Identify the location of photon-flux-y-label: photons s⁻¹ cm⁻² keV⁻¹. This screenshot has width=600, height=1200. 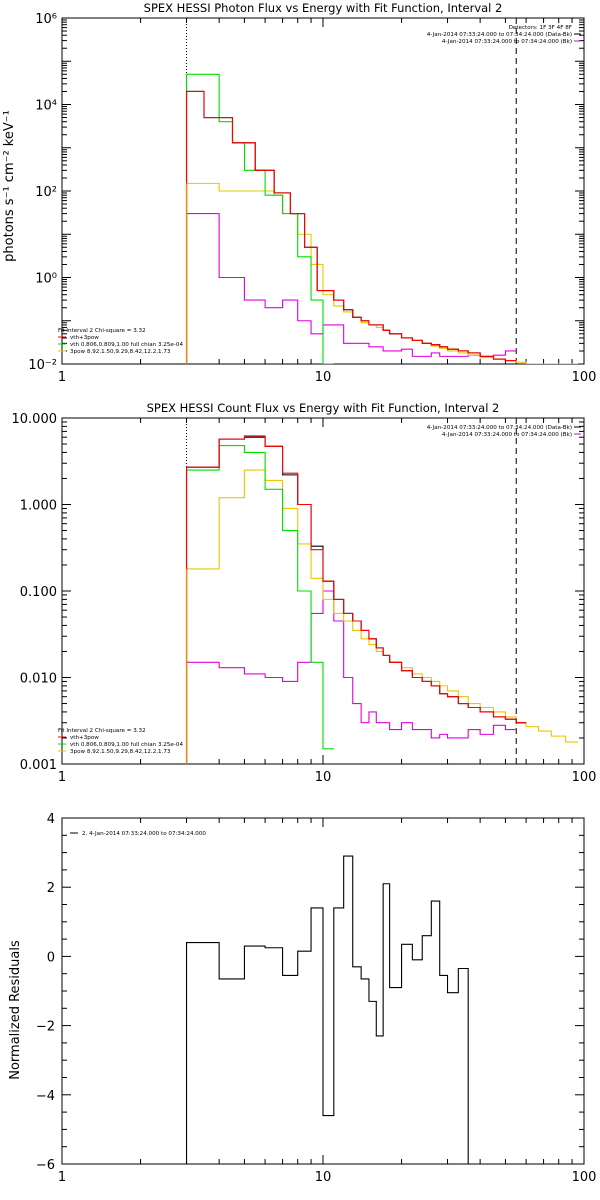
(9, 186).